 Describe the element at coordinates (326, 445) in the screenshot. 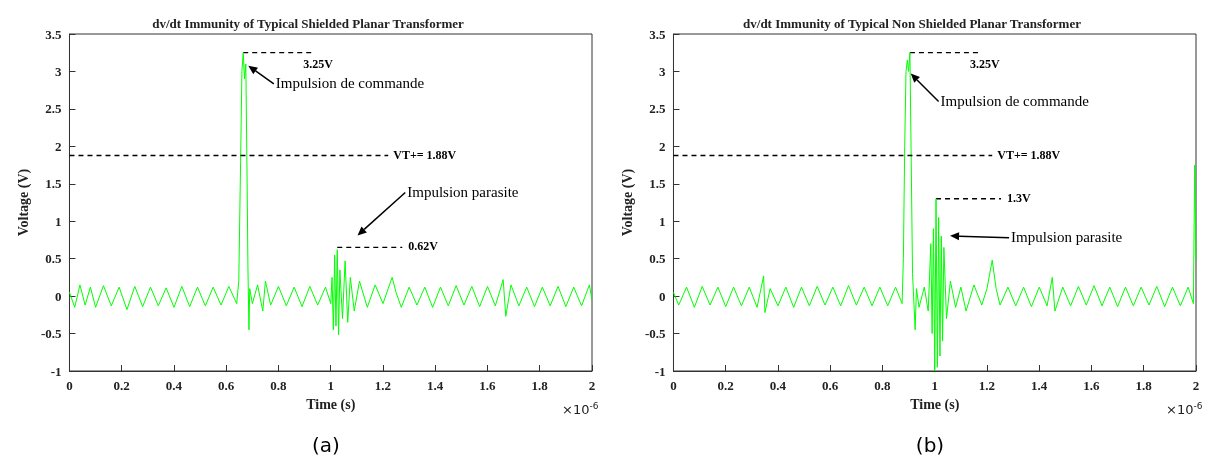

I see `text: (a)` at that location.